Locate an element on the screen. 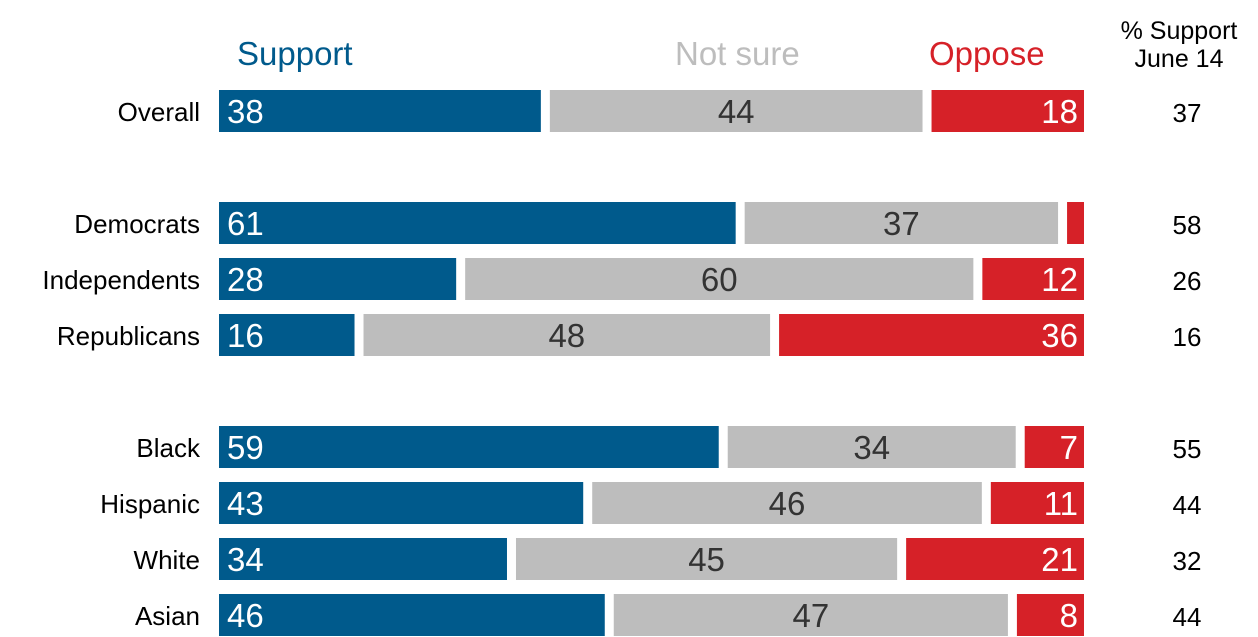 This screenshot has width=1258, height=637. row-label-asian: Asian is located at coordinates (167, 616).